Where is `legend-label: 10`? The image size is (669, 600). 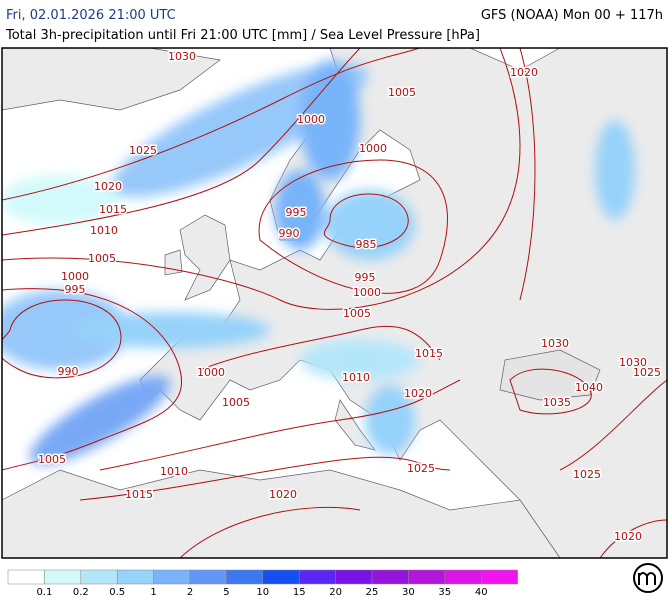
legend-label: 10 is located at coordinates (262, 592).